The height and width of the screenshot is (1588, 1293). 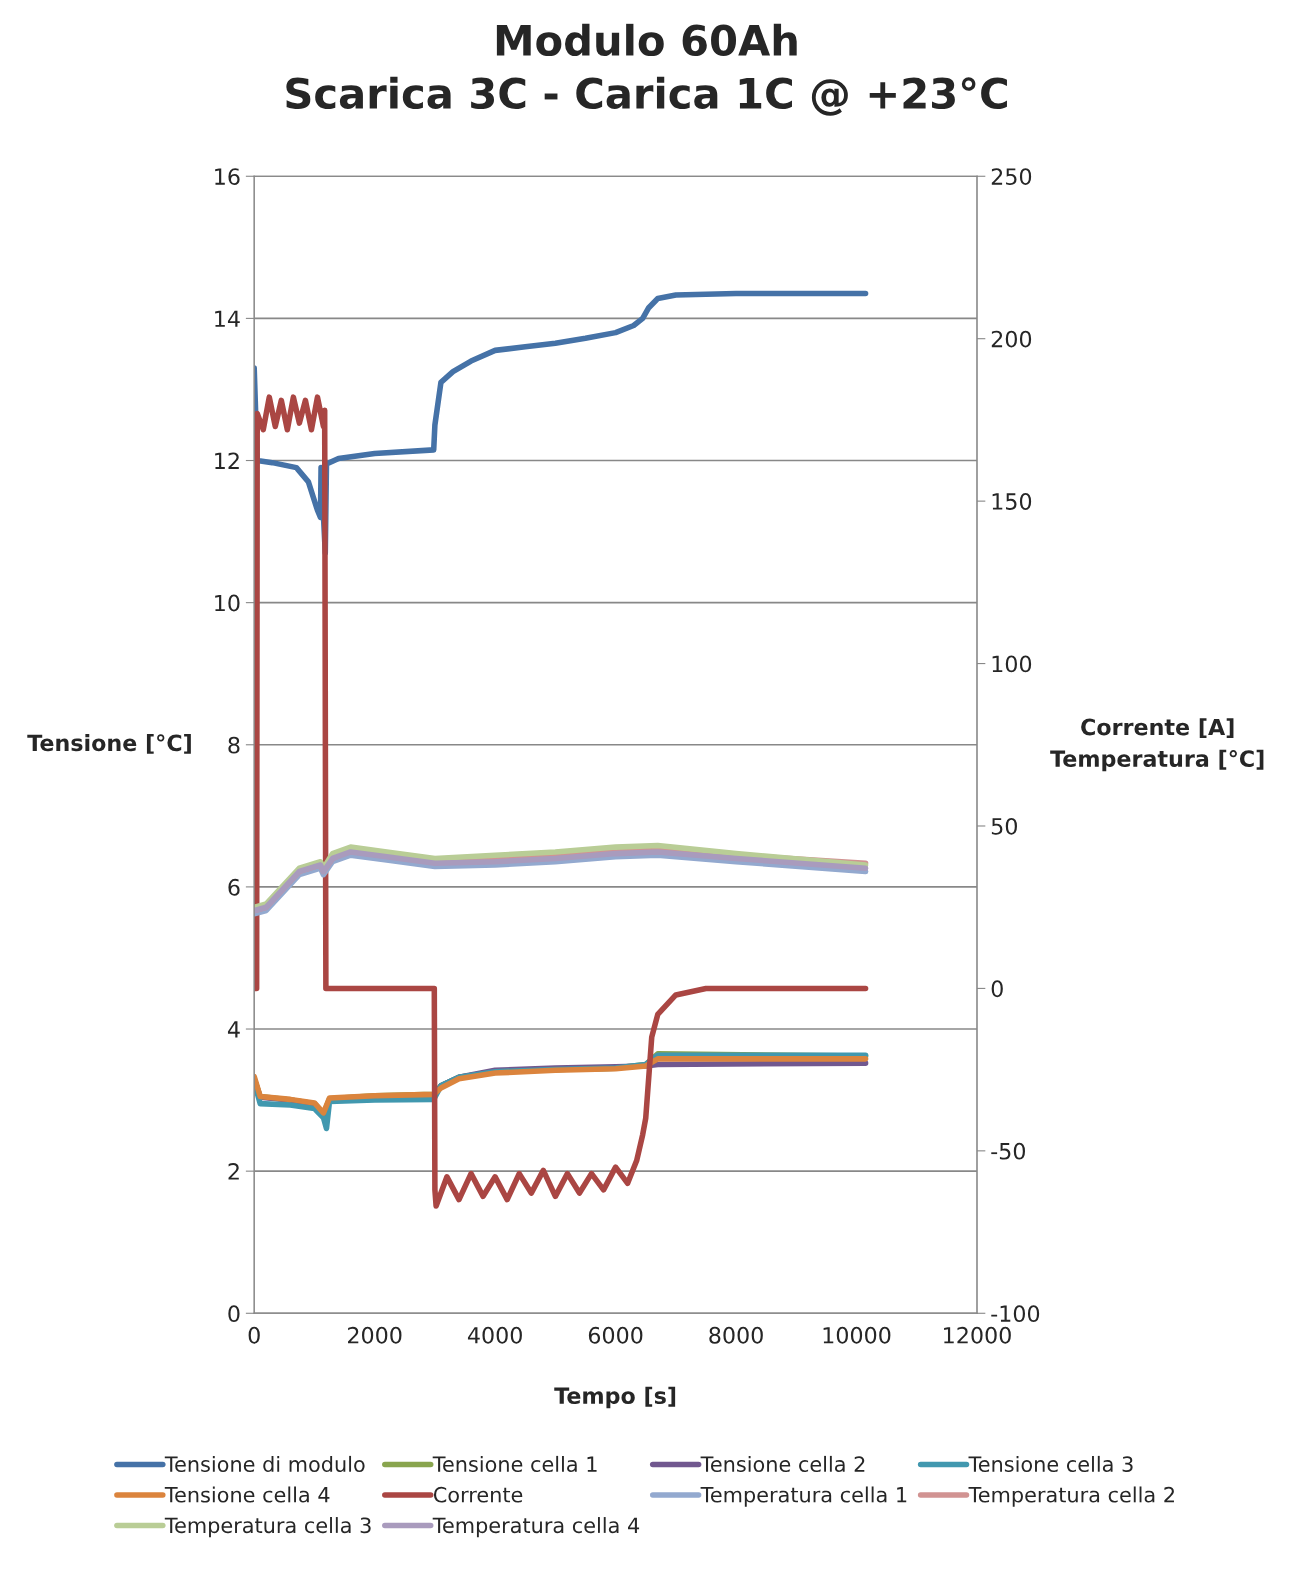 What do you see at coordinates (234, 1314) in the screenshot?
I see `y-tick-label: 0` at bounding box center [234, 1314].